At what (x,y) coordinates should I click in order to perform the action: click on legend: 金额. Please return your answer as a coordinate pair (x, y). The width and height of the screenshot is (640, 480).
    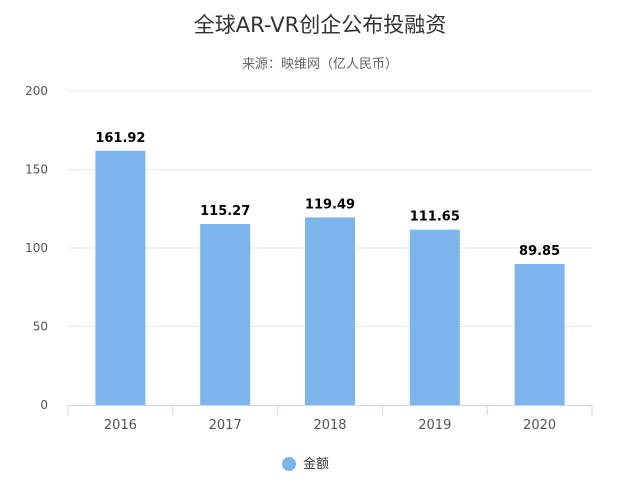
    Looking at the image, I should click on (305, 464).